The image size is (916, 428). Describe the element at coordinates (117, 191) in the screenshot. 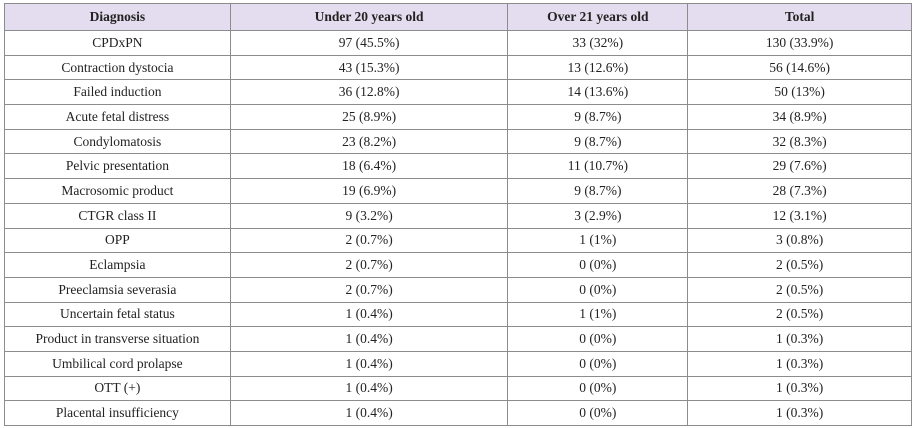

I see `table-cell: Macrosomic product` at that location.